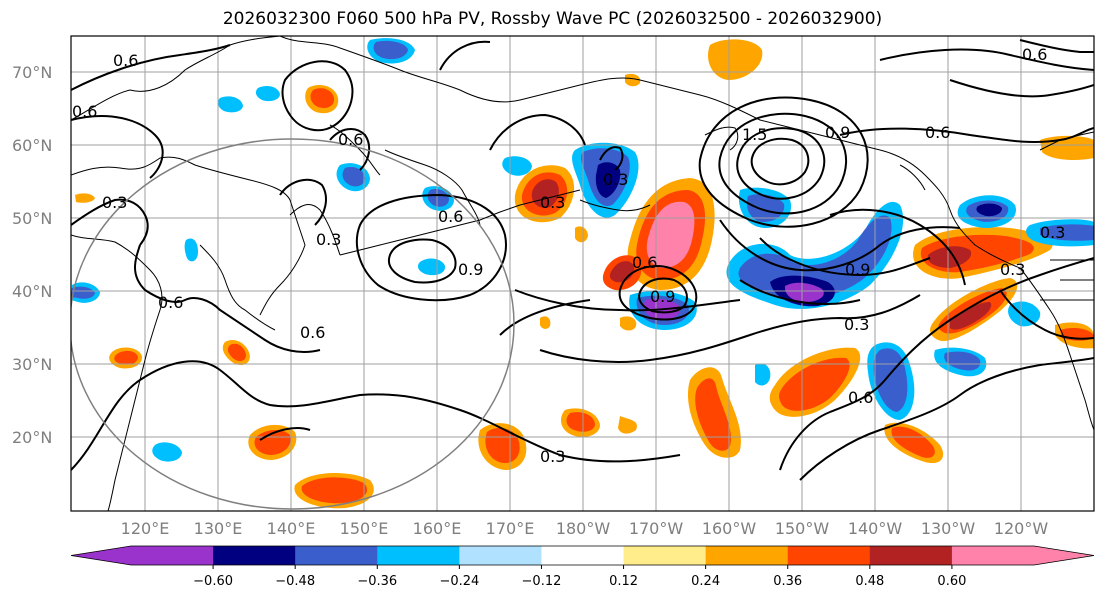 This screenshot has height=604, width=1105. What do you see at coordinates (32, 218) in the screenshot?
I see `lat-label: 50°N` at bounding box center [32, 218].